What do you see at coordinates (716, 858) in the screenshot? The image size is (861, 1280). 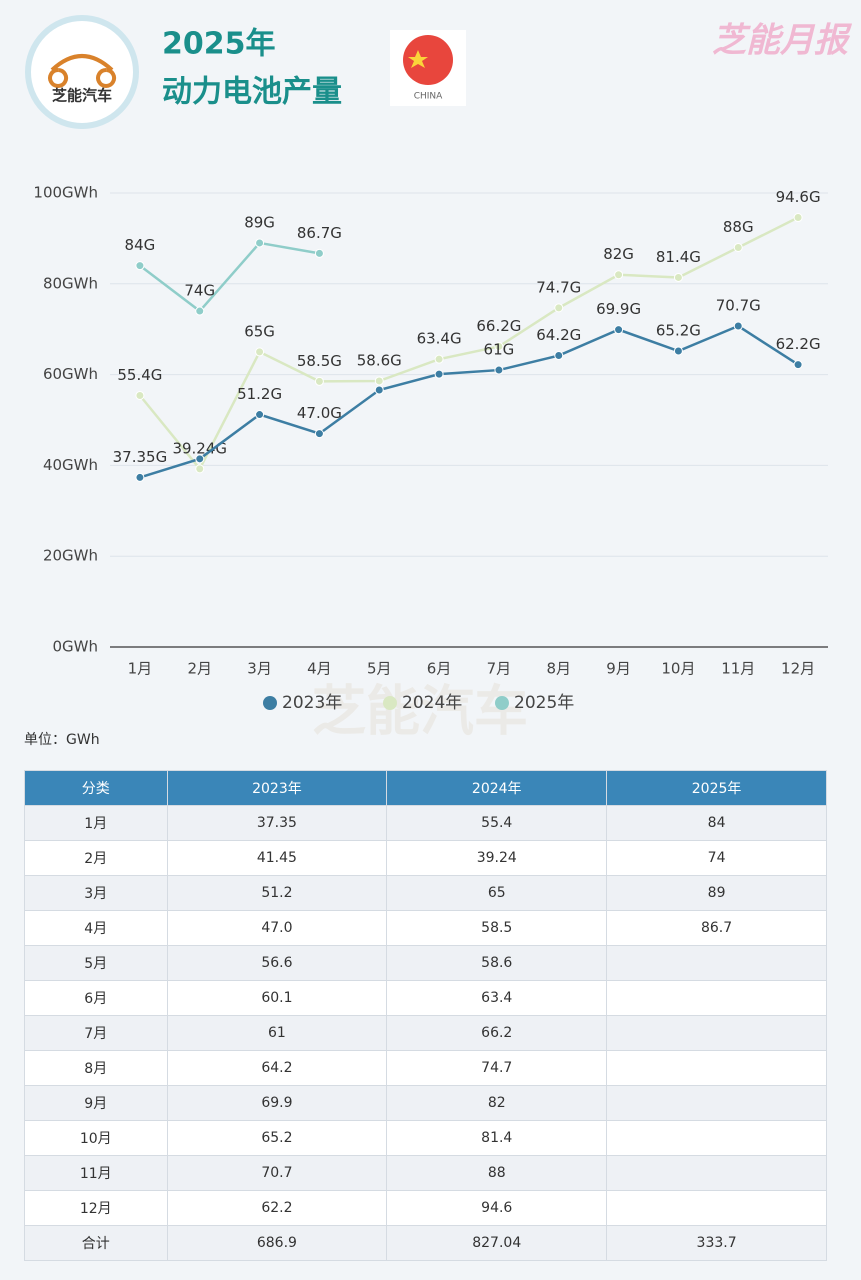 I see `cell: 74` at bounding box center [716, 858].